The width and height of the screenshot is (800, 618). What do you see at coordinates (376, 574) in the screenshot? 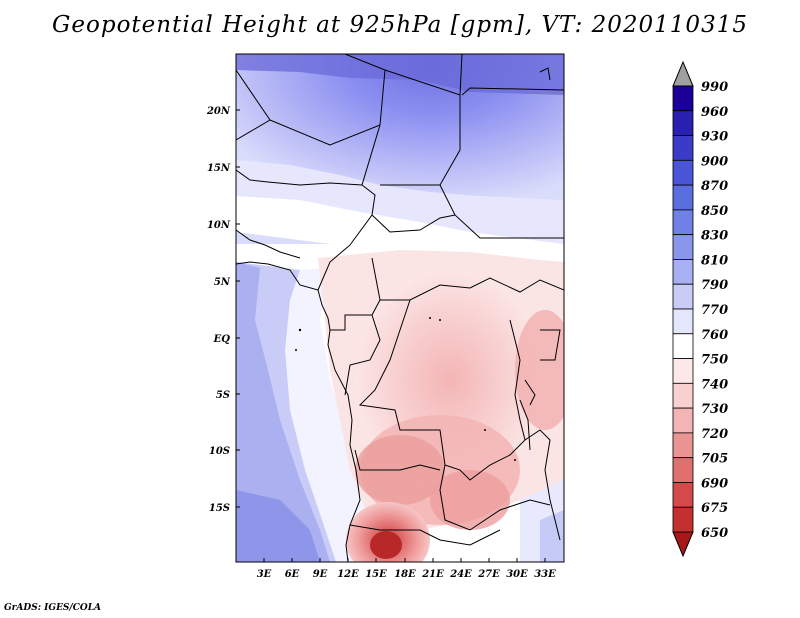
I see `lon-label: 15E` at bounding box center [376, 574].